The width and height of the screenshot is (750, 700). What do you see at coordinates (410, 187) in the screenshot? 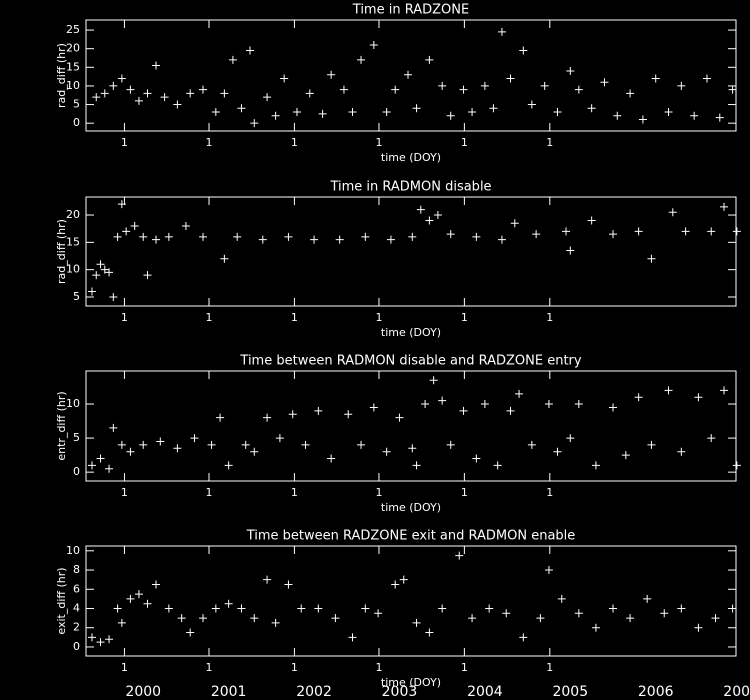
I see `chart-title: Time in RADMON disable` at bounding box center [410, 187].